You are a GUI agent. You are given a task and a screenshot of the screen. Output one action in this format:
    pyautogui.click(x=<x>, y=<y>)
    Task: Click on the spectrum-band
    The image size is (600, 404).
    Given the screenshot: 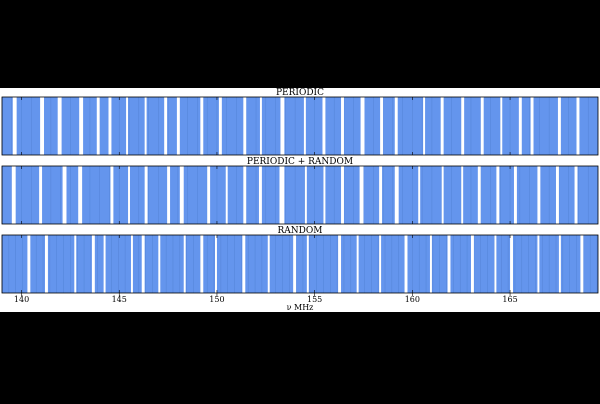 What is the action you would take?
    pyautogui.click(x=300, y=264)
    